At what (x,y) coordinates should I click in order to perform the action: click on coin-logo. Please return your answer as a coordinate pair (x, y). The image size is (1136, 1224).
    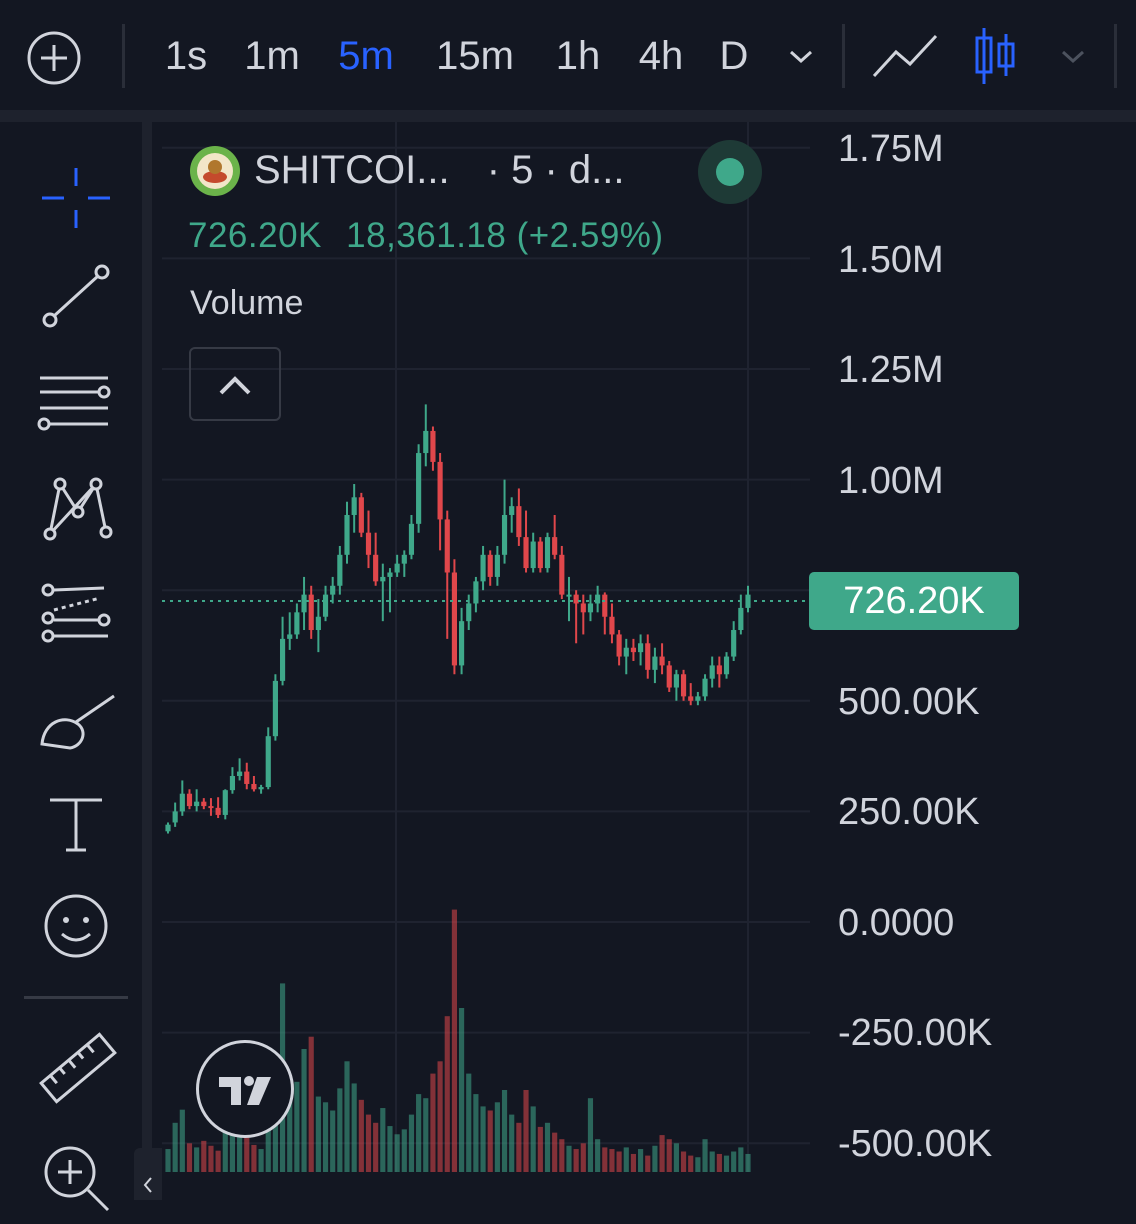
    Looking at the image, I should click on (215, 171).